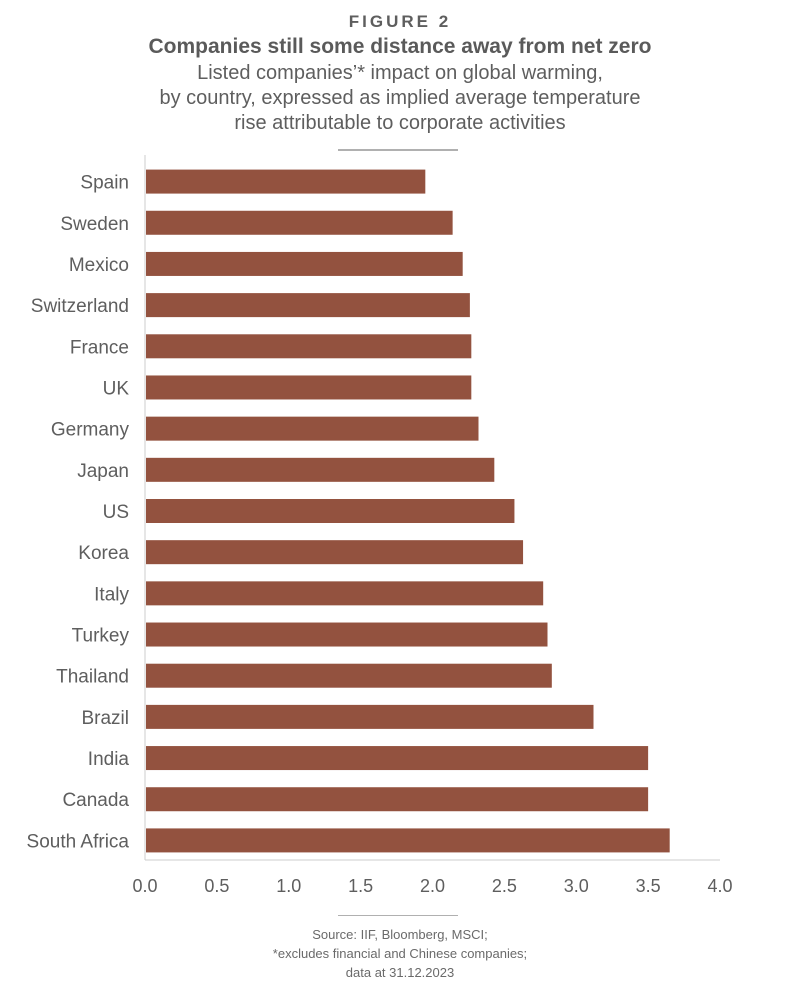 The image size is (800, 987). What do you see at coordinates (400, 934) in the screenshot?
I see `source-note: Source: IIF, Bloomberg, MSCI;` at bounding box center [400, 934].